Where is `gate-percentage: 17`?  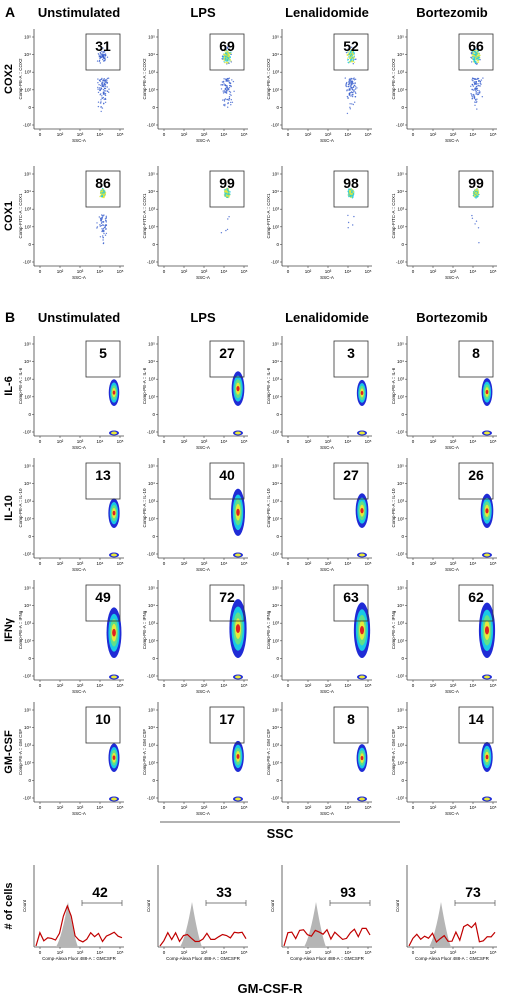
gate-percentage: 17 is located at coordinates (227, 719).